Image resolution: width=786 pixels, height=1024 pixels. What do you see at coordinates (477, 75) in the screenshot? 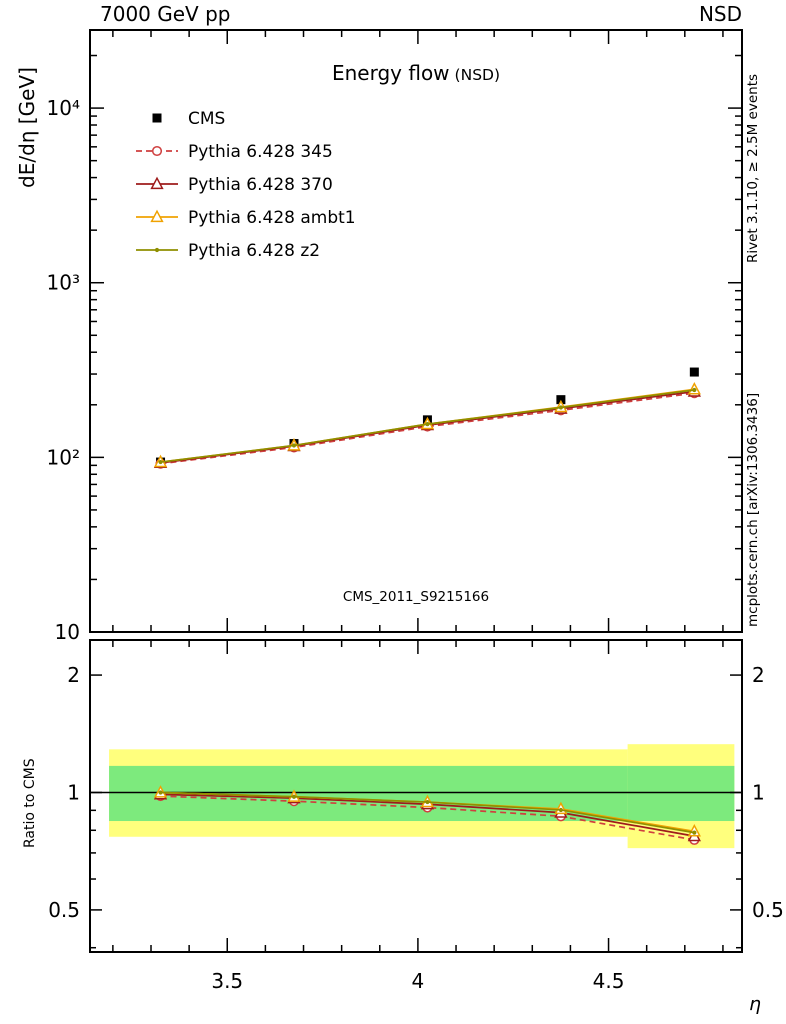
I see `plot-title-suffix: (NSD)` at bounding box center [477, 75].